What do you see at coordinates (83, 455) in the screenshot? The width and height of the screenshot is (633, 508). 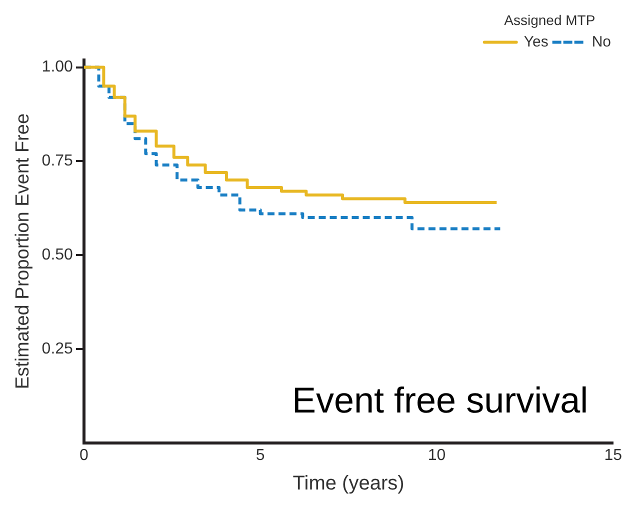 I see `x-tick-label: 0` at bounding box center [83, 455].